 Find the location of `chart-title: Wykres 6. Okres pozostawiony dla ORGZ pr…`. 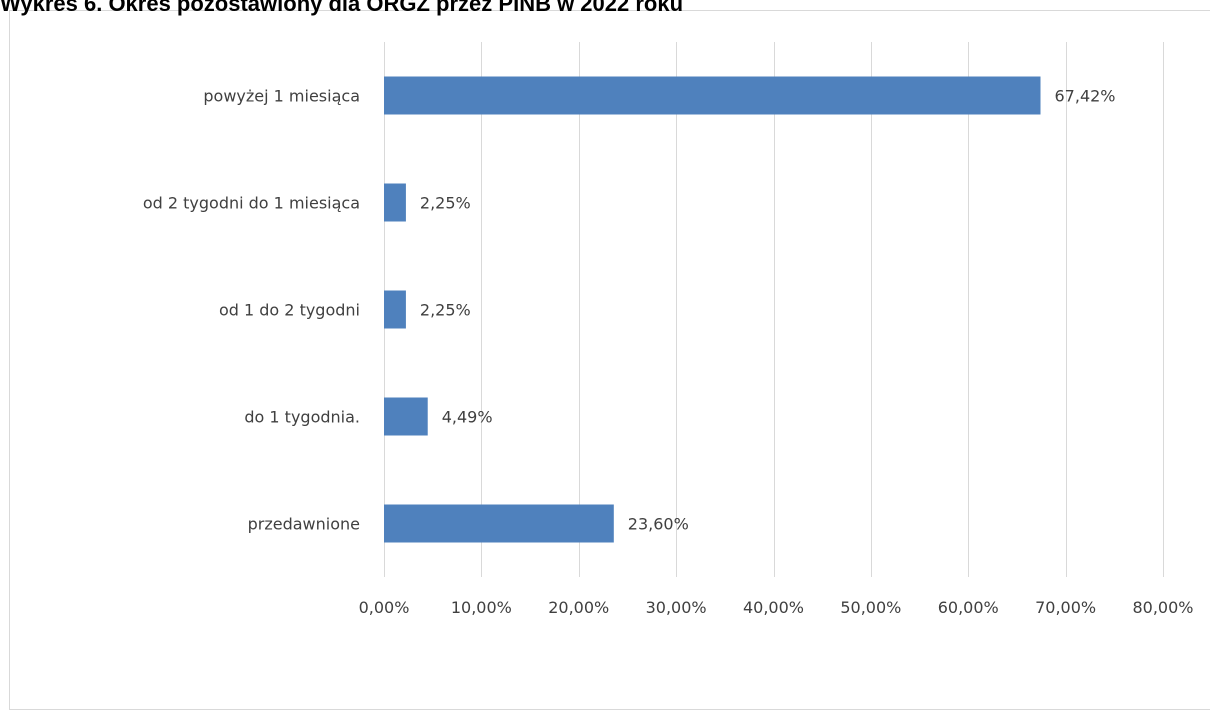

chart-title: Wykres 6. Okres pozostawiony dla ORGZ pr… is located at coordinates (342, 8).